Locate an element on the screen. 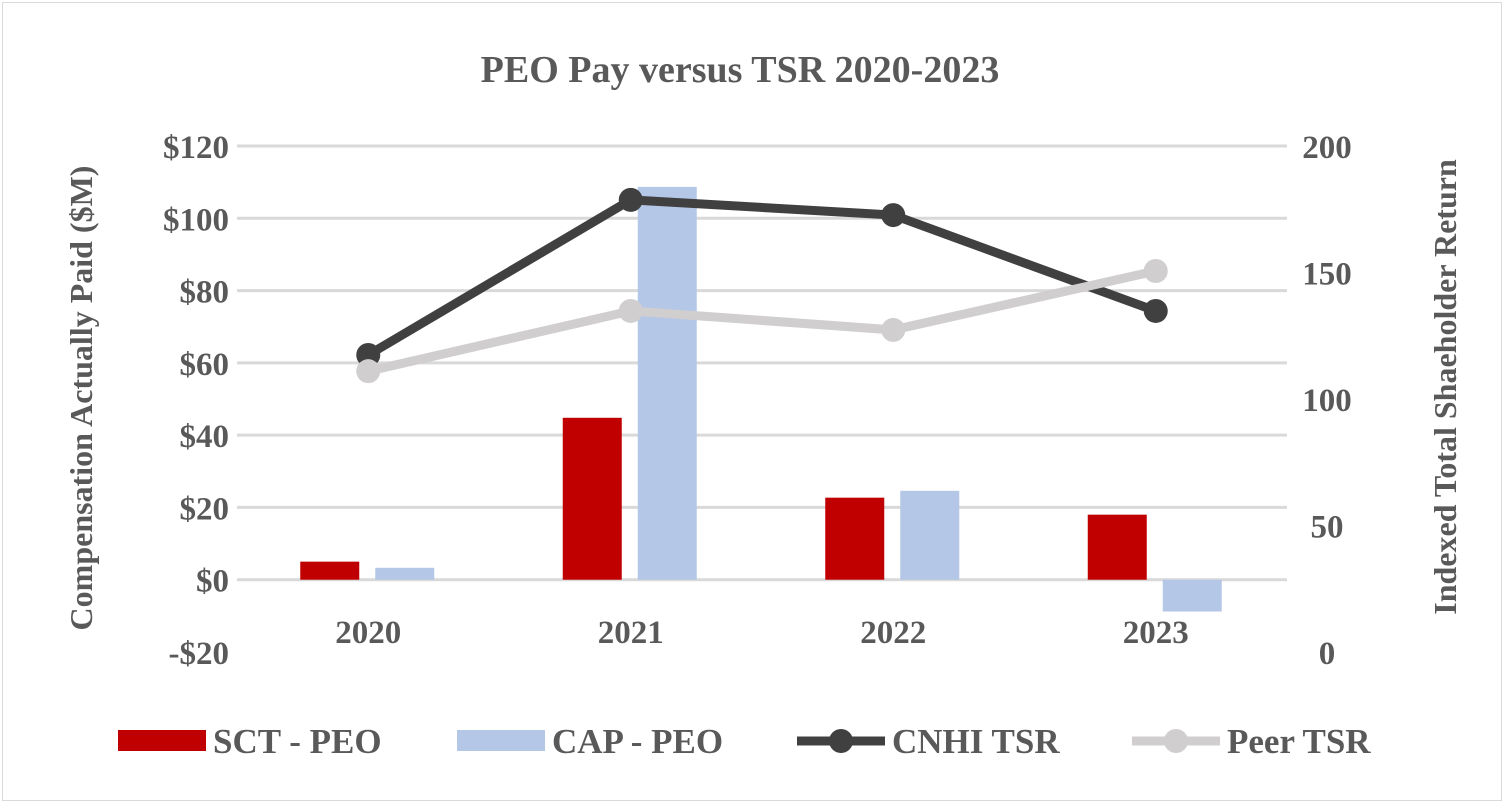 Image resolution: width=1506 pixels, height=810 pixels. y2-tick-label: 50 is located at coordinates (1327, 528).